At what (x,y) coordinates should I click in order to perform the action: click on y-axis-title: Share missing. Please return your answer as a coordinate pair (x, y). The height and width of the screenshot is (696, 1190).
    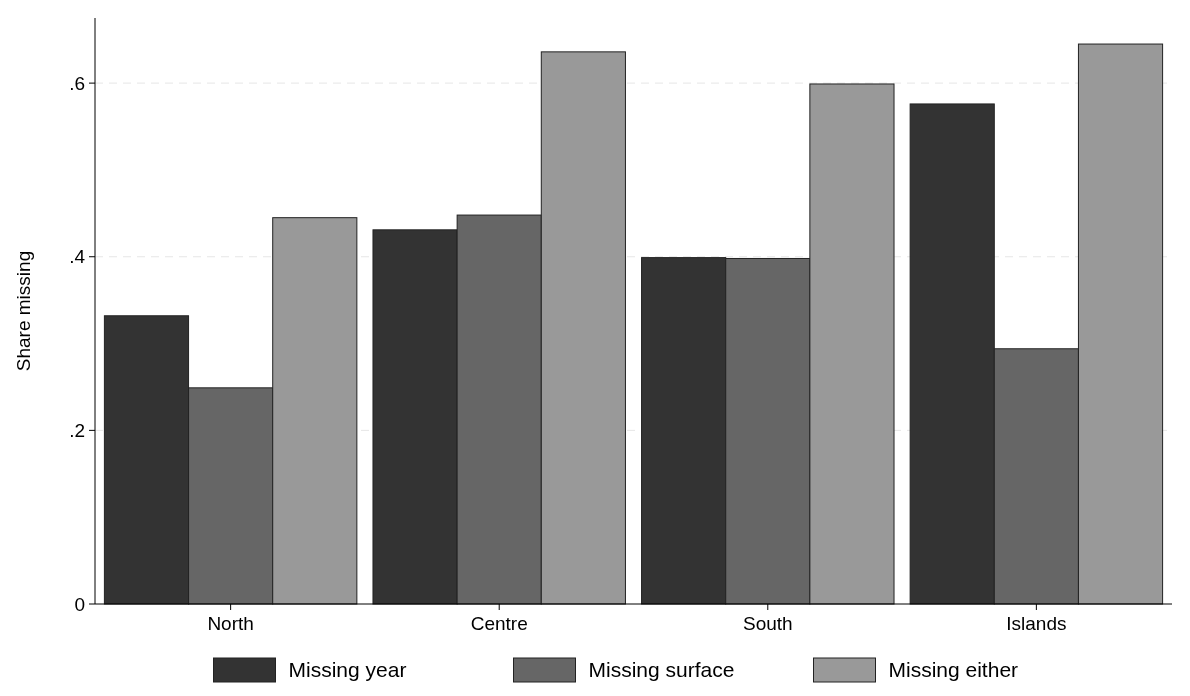
    Looking at the image, I should click on (23, 311).